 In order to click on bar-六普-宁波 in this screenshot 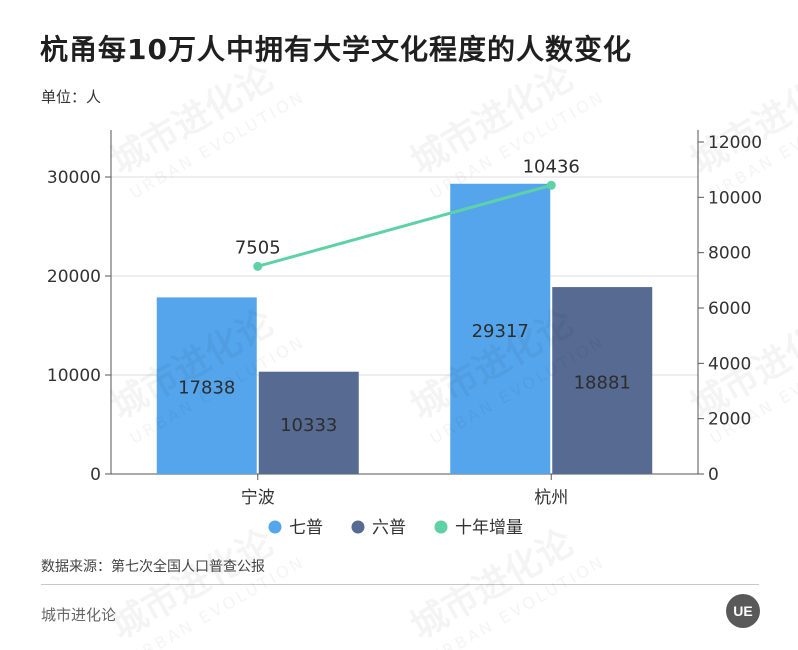, I will do `click(308, 422)`.